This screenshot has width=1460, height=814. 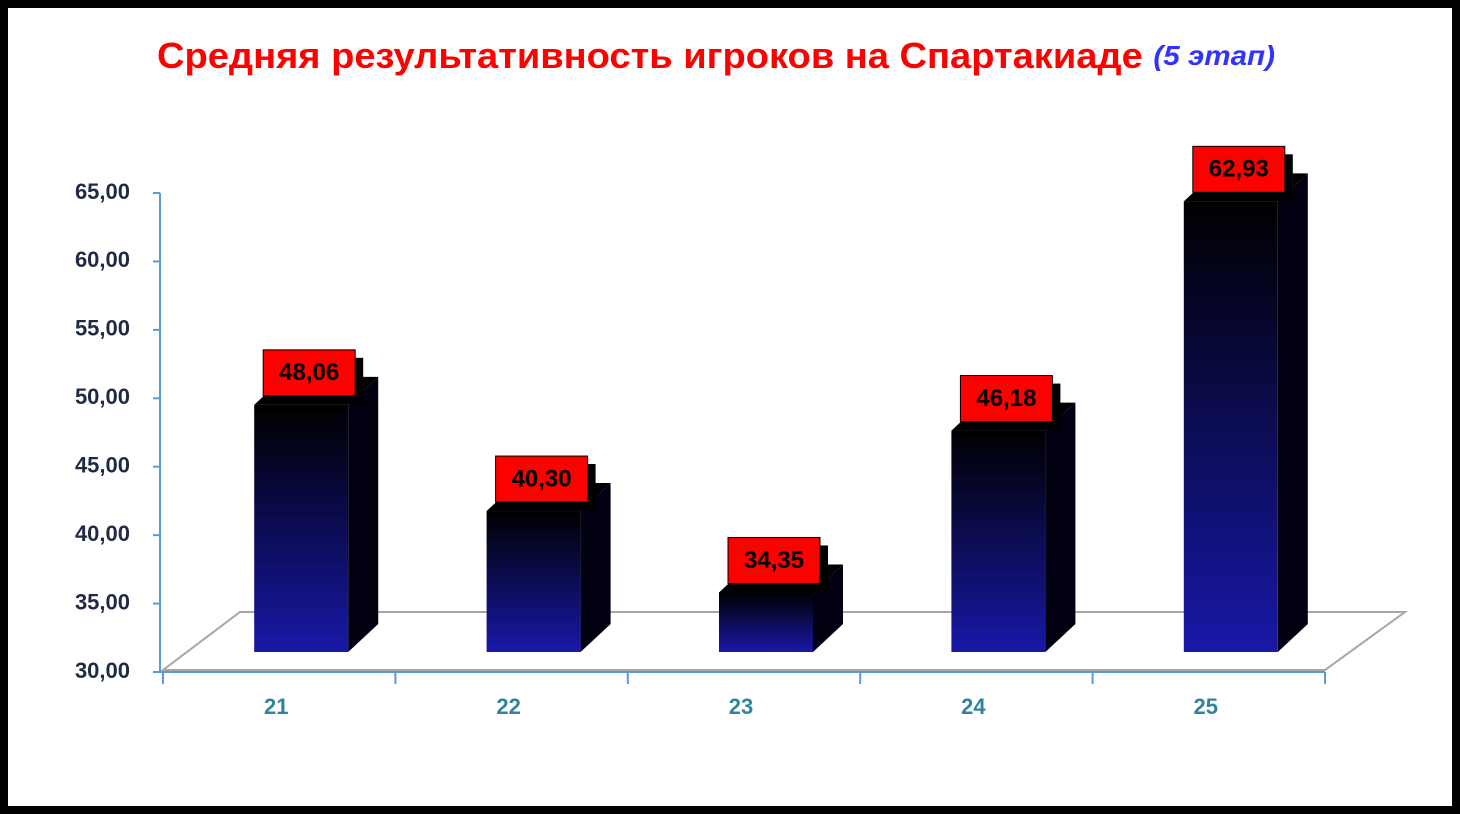 I want to click on y-tick-label: 40,00, so click(x=102, y=533).